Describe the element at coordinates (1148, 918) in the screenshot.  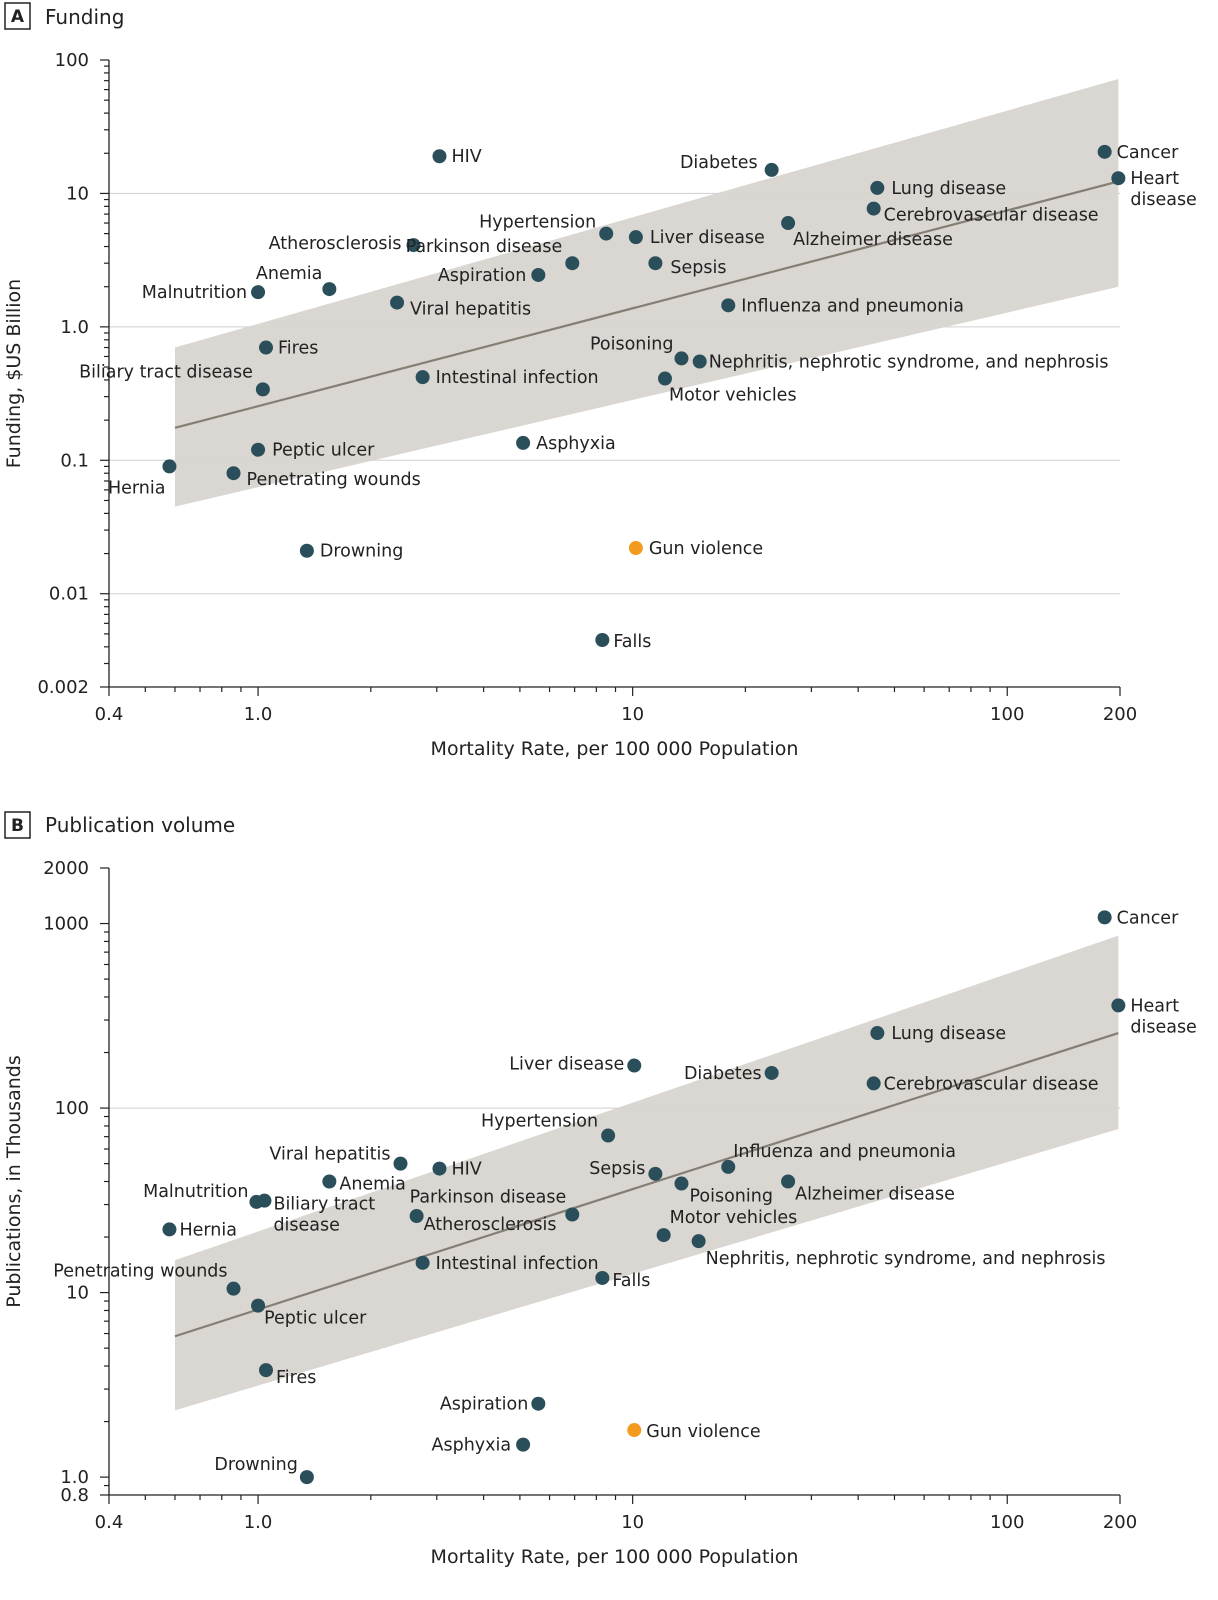
I see `panel-b-point-label-cancer: Cancer` at that location.